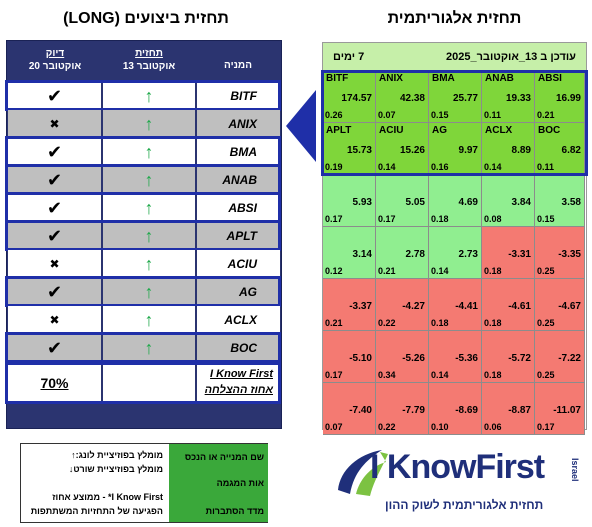 The height and width of the screenshot is (527, 592). I want to click on heatmap-cell: -4.67 0.25, so click(560, 305).